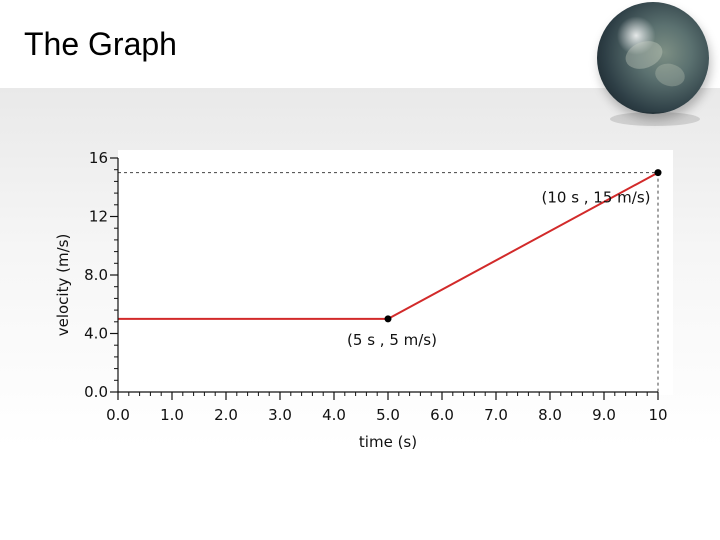 This screenshot has width=720, height=540. I want to click on slide-title: The Graph, so click(100, 44).